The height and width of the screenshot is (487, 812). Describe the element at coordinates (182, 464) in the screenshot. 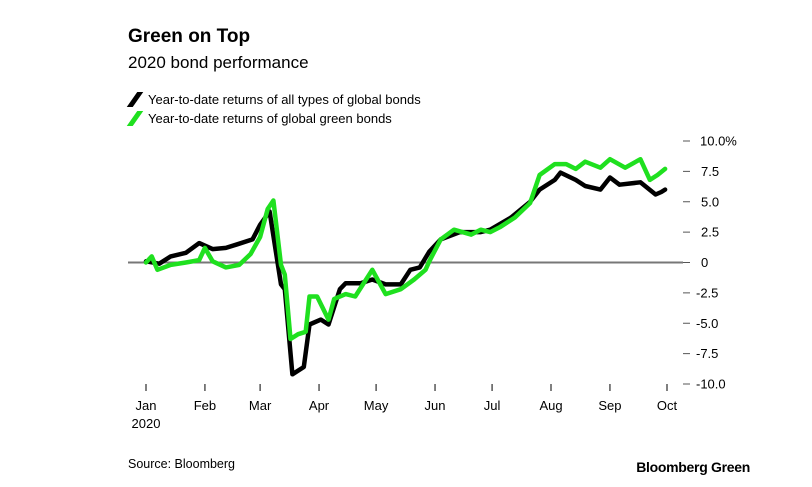

I see `source-note: Source: Bloomberg` at that location.